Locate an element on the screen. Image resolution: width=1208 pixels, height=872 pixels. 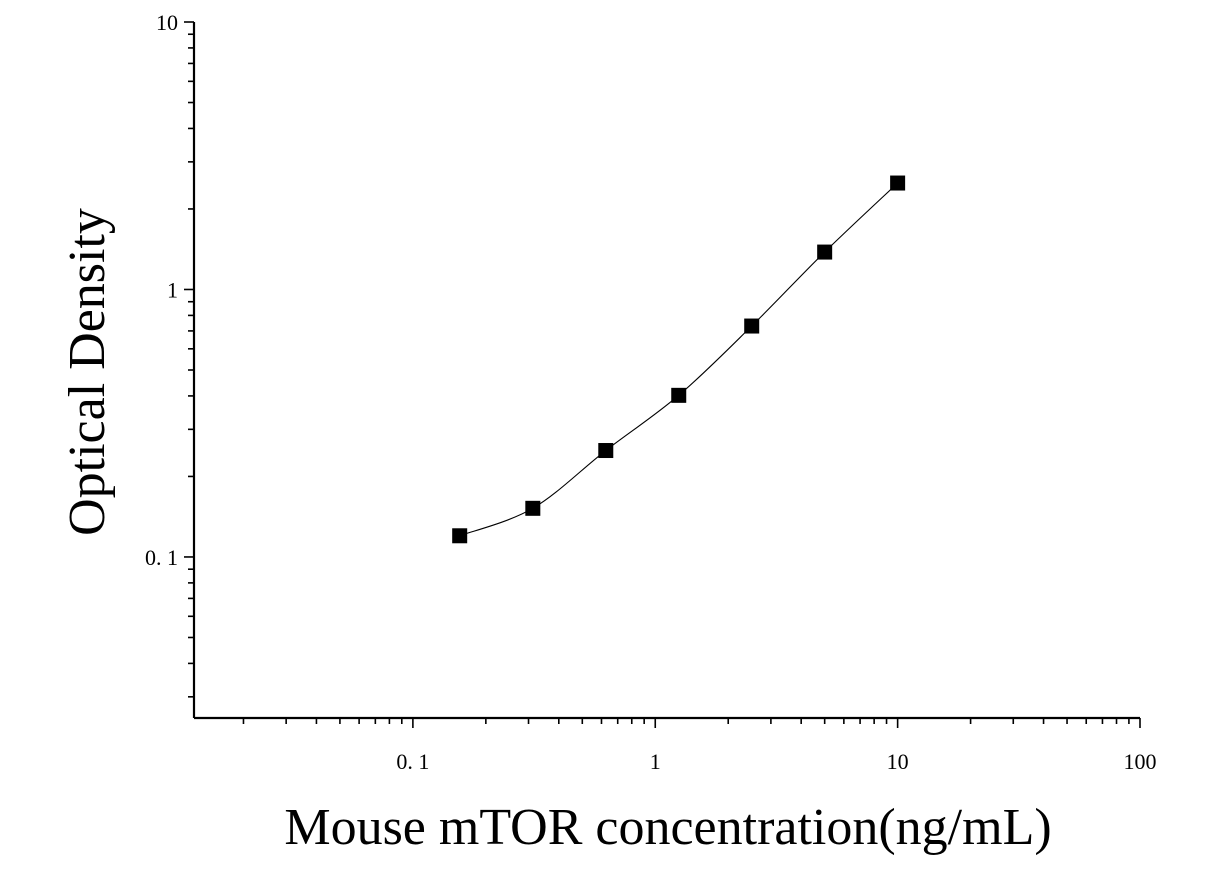
x-tick-label: 0. 1 is located at coordinates (412, 761).